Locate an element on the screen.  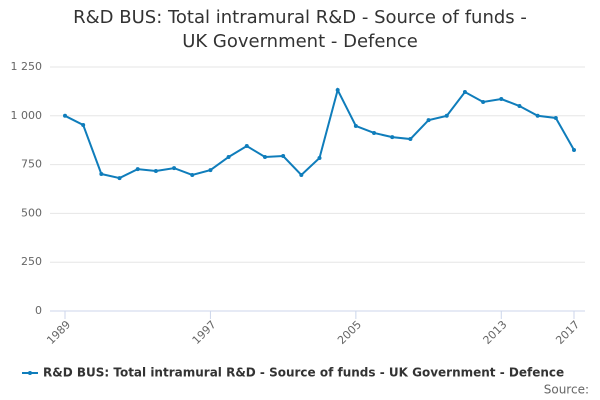
y-tick-label: 750 is located at coordinates (31, 164).